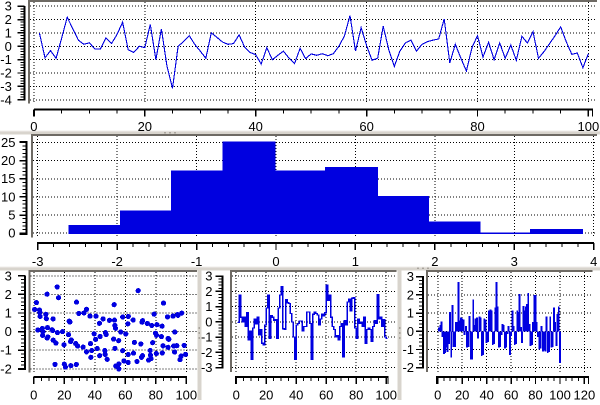  I want to click on svg-text: -4, so click(6, 99).